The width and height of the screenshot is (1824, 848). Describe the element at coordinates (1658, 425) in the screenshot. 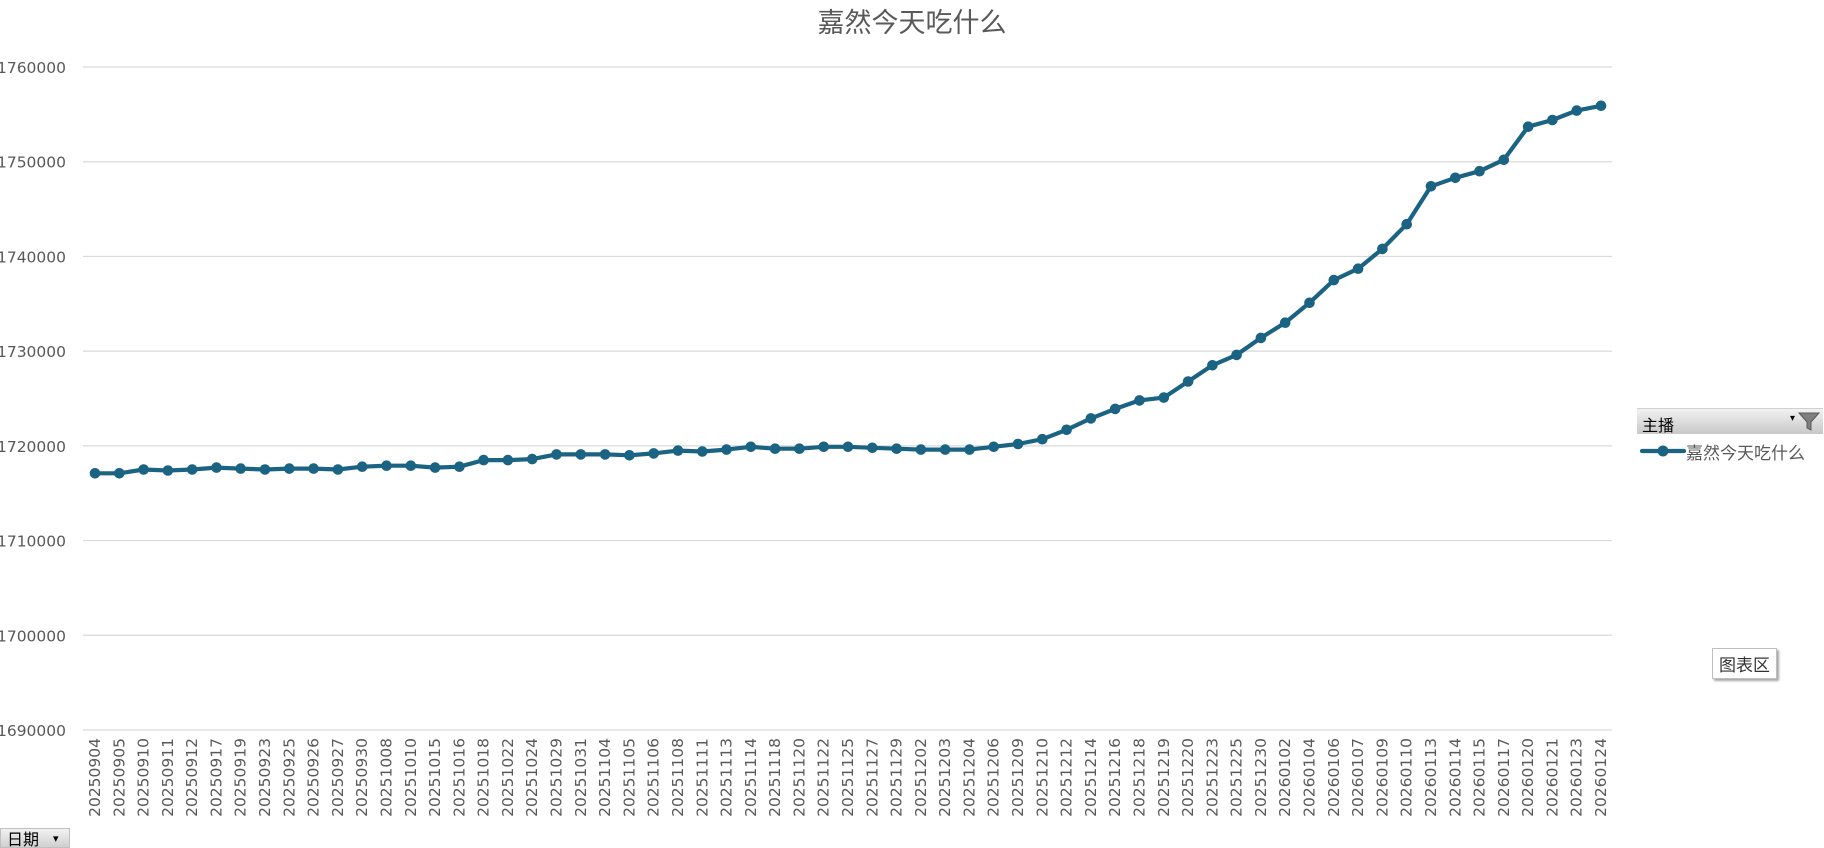

I see `legend-header-label: 主播` at that location.